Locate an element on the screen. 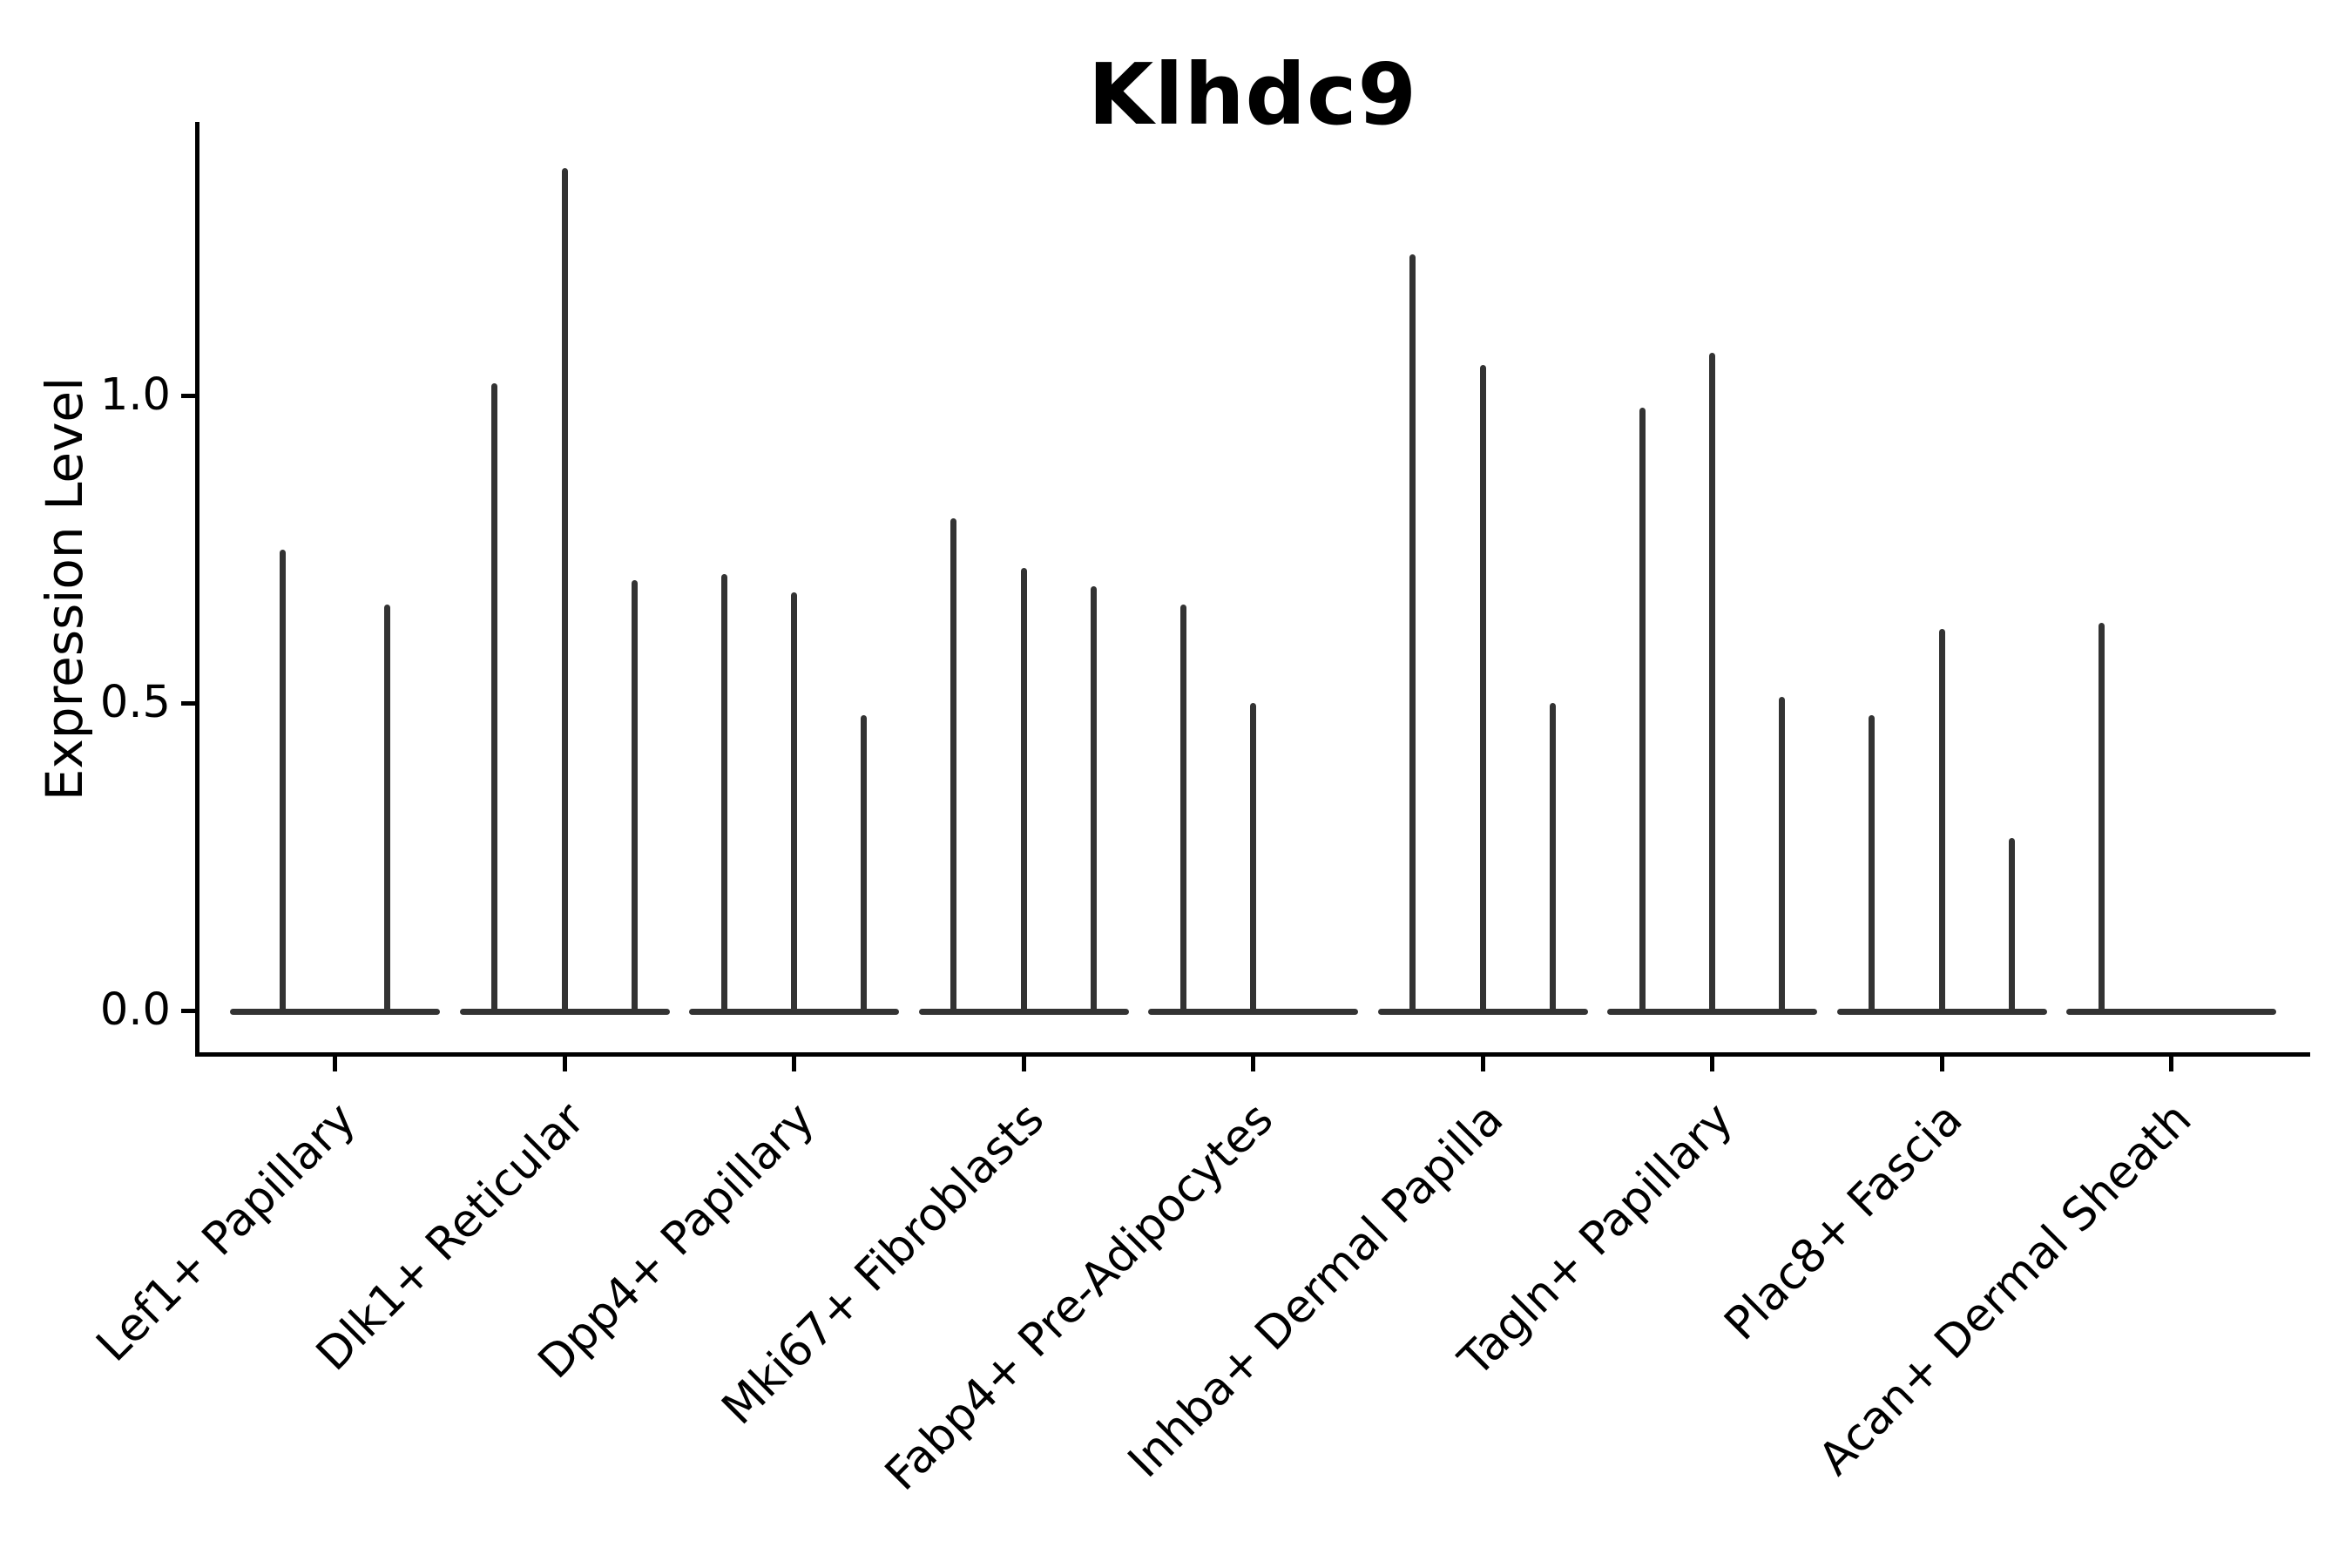 The width and height of the screenshot is (2352, 1568). y-tick-label-0.5: 0.5 is located at coordinates (135, 702).